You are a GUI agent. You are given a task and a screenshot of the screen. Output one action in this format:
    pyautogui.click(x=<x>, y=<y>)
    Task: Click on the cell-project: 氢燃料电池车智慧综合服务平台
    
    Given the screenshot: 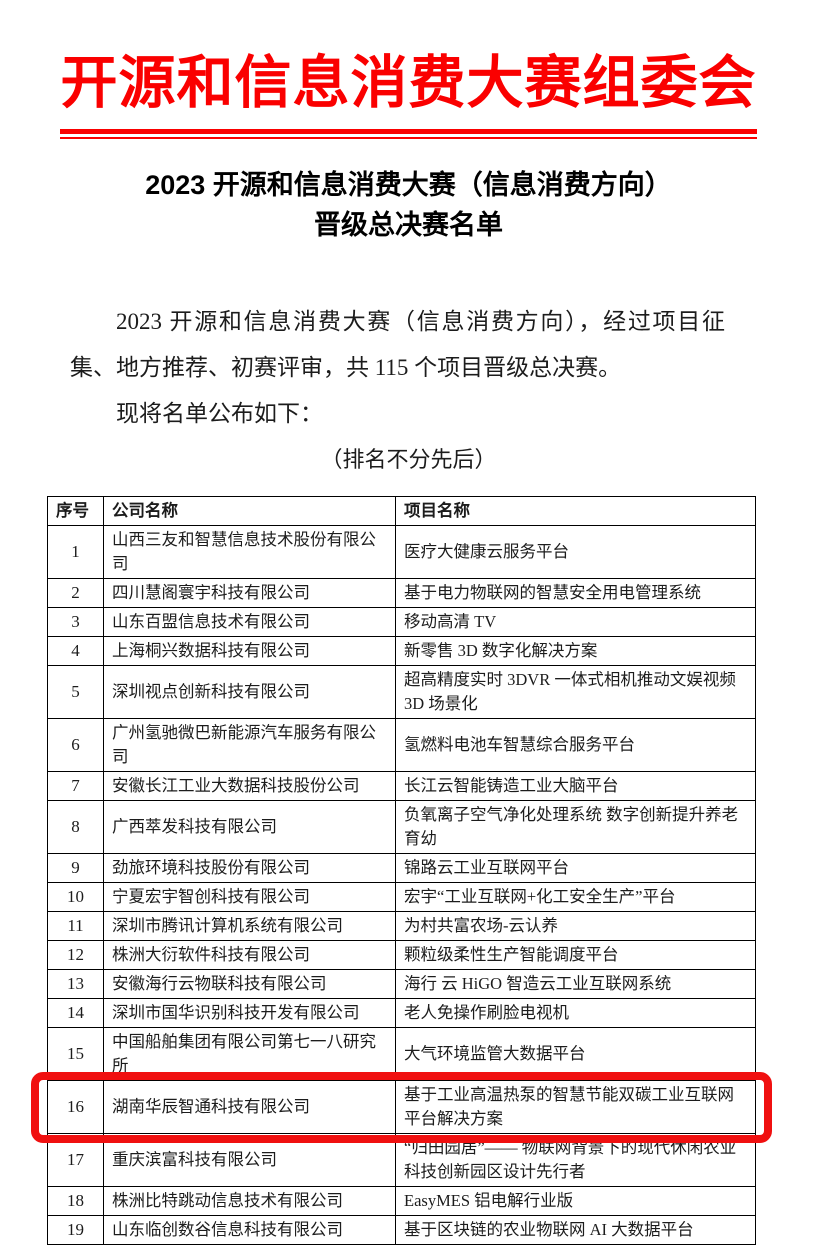 What is the action you would take?
    pyautogui.click(x=575, y=745)
    